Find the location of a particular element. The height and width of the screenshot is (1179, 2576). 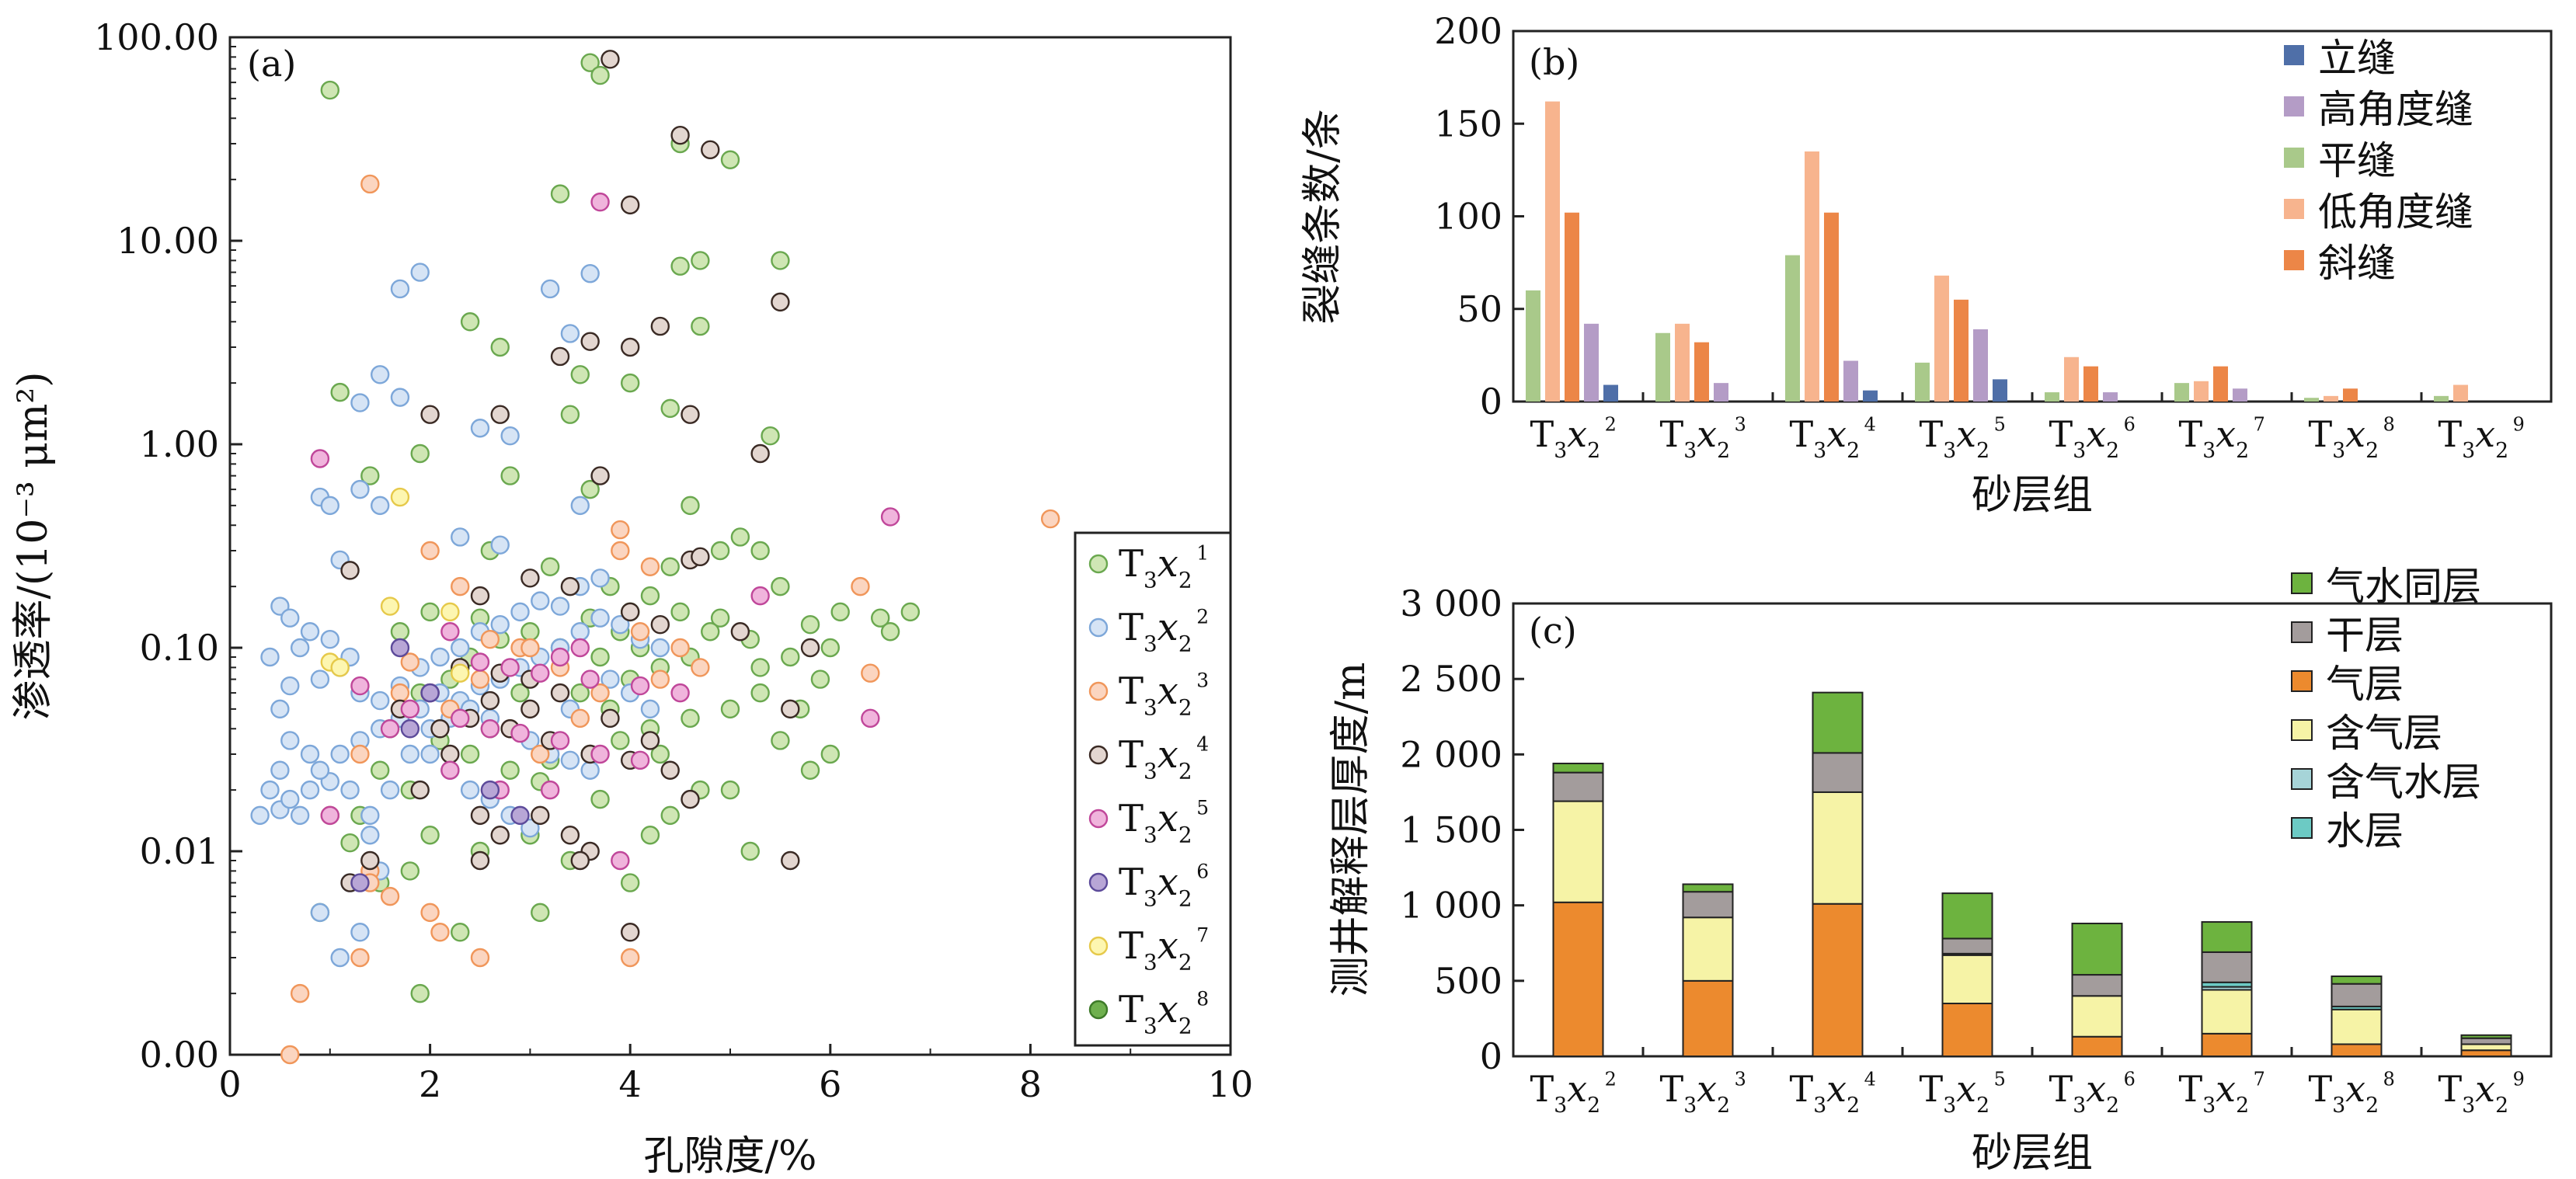

panel-b-category-label: T3x23 is located at coordinates (1703, 438).